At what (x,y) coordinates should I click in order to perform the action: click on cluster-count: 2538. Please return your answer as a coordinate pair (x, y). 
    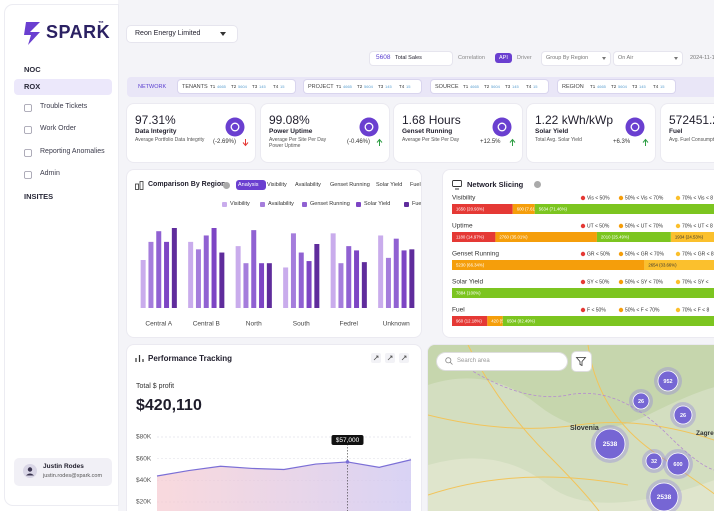
    Looking at the image, I should click on (664, 497).